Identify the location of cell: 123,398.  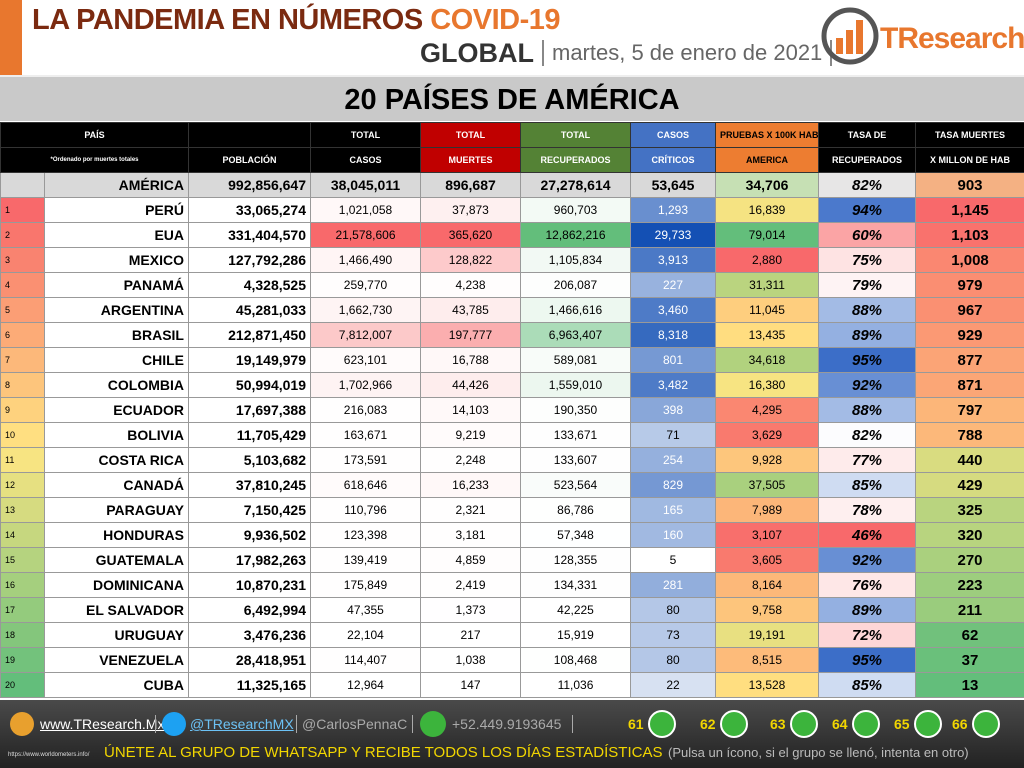
(365, 535).